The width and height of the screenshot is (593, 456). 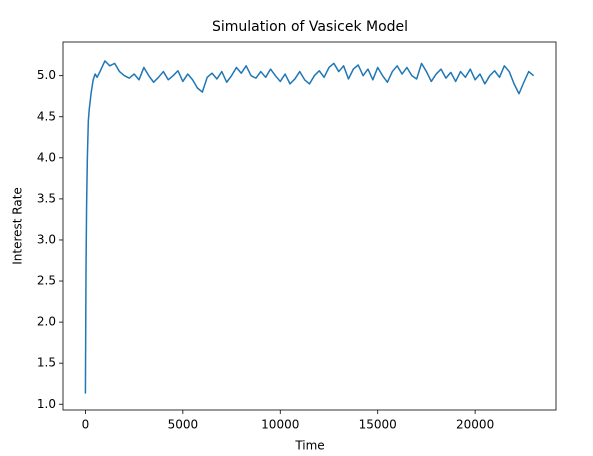 What do you see at coordinates (475, 425) in the screenshot?
I see `x-tick-label: 20000` at bounding box center [475, 425].